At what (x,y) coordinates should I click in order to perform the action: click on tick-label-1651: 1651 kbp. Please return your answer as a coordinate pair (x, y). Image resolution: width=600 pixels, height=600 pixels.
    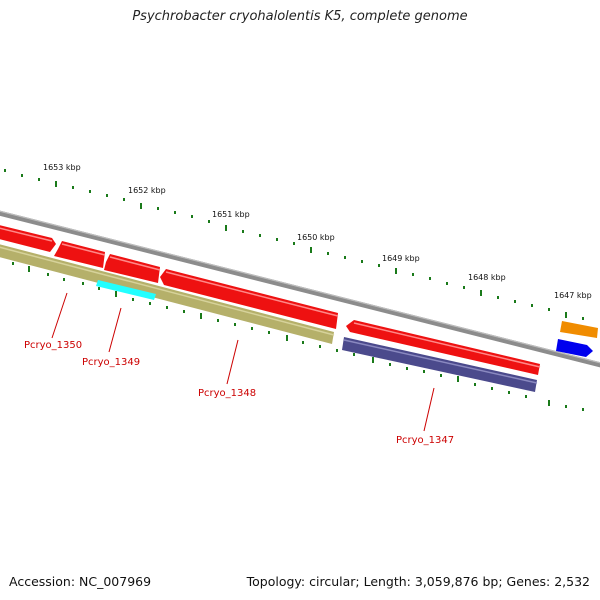
    Looking at the image, I should click on (231, 214).